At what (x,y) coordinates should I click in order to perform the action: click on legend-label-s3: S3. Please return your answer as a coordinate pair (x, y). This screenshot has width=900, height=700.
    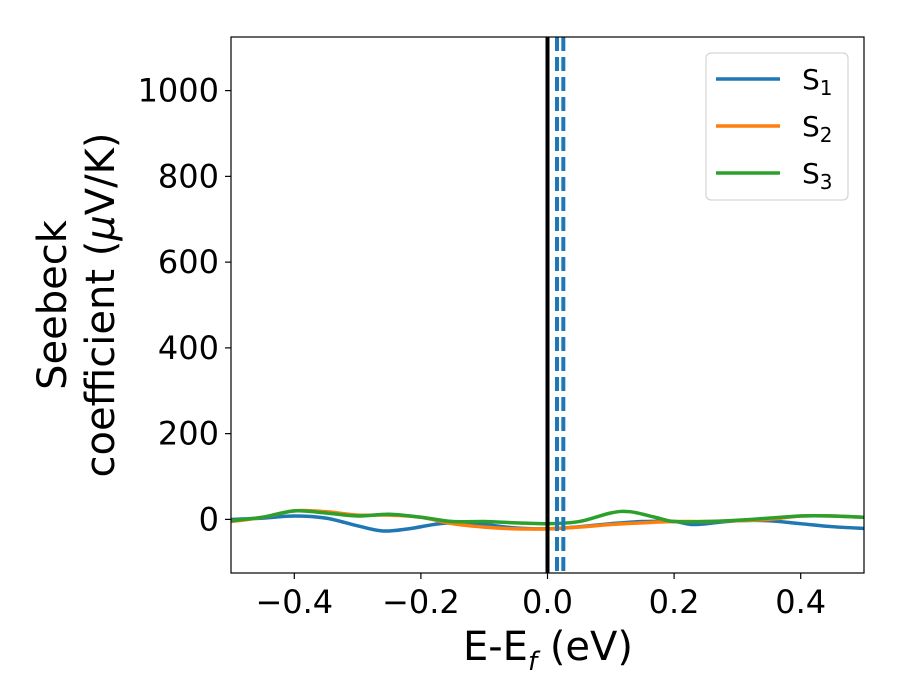
    Looking at the image, I should click on (817, 175).